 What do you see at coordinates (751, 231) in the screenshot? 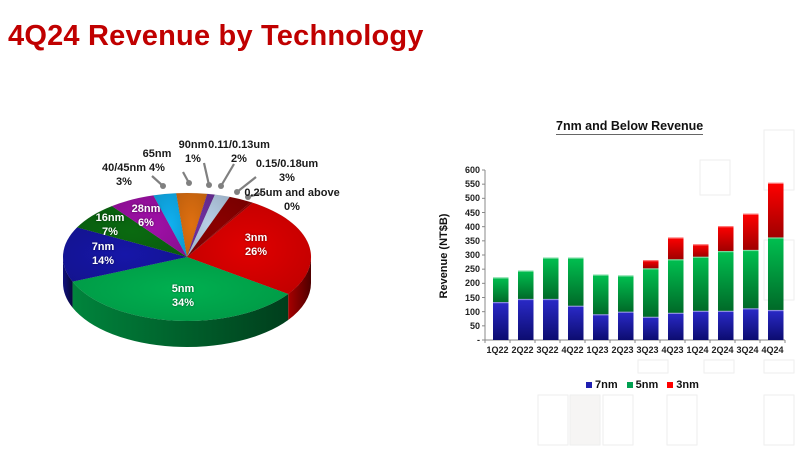
I see `bar-3Q24-3nm` at bounding box center [751, 231].